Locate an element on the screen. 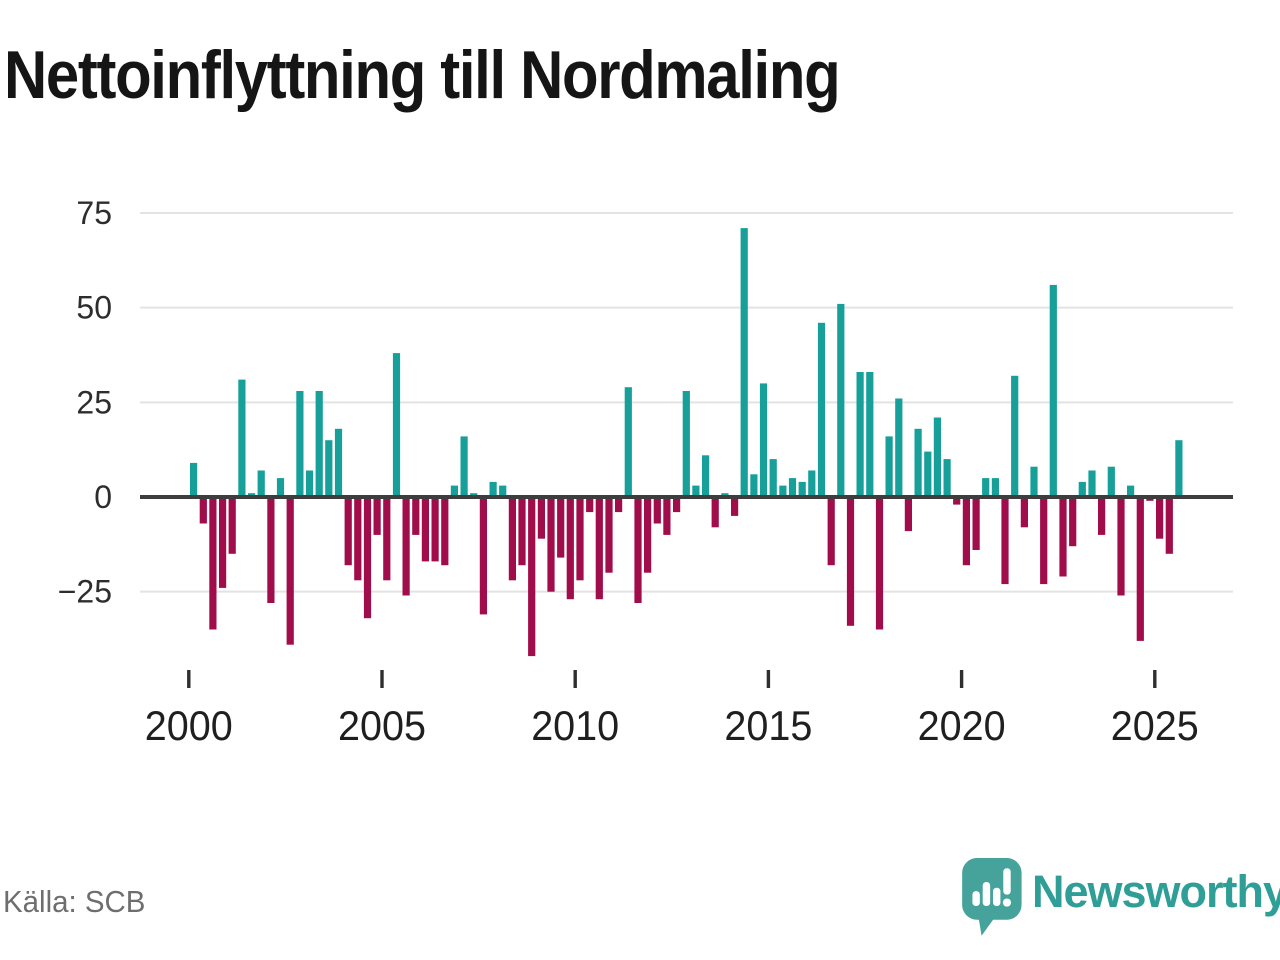 This screenshot has width=1280, height=960. brand-wordmark: Newsworthy is located at coordinates (1156, 891).